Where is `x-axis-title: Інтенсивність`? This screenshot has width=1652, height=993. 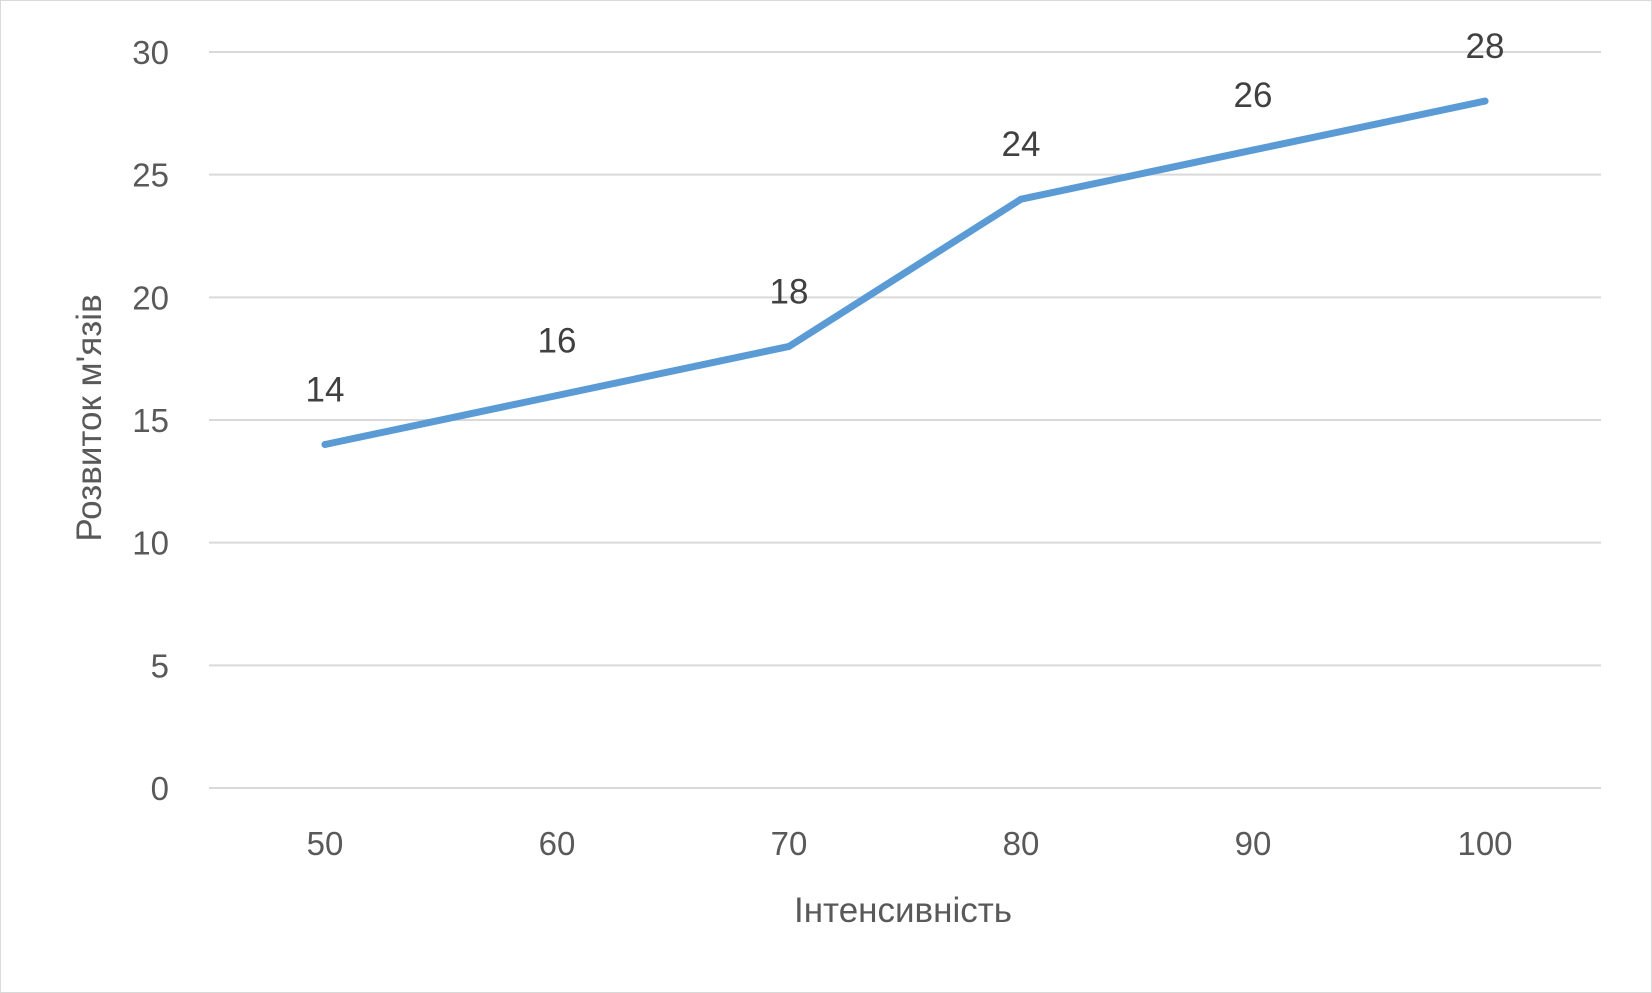 x-axis-title: Інтенсивність is located at coordinates (903, 910).